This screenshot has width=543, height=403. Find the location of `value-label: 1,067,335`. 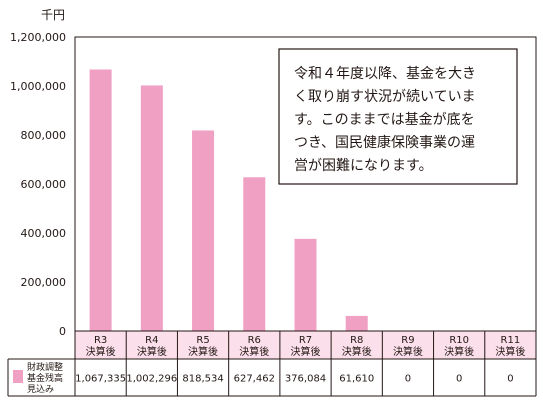

value-label: 1,067,335 is located at coordinates (100, 379).